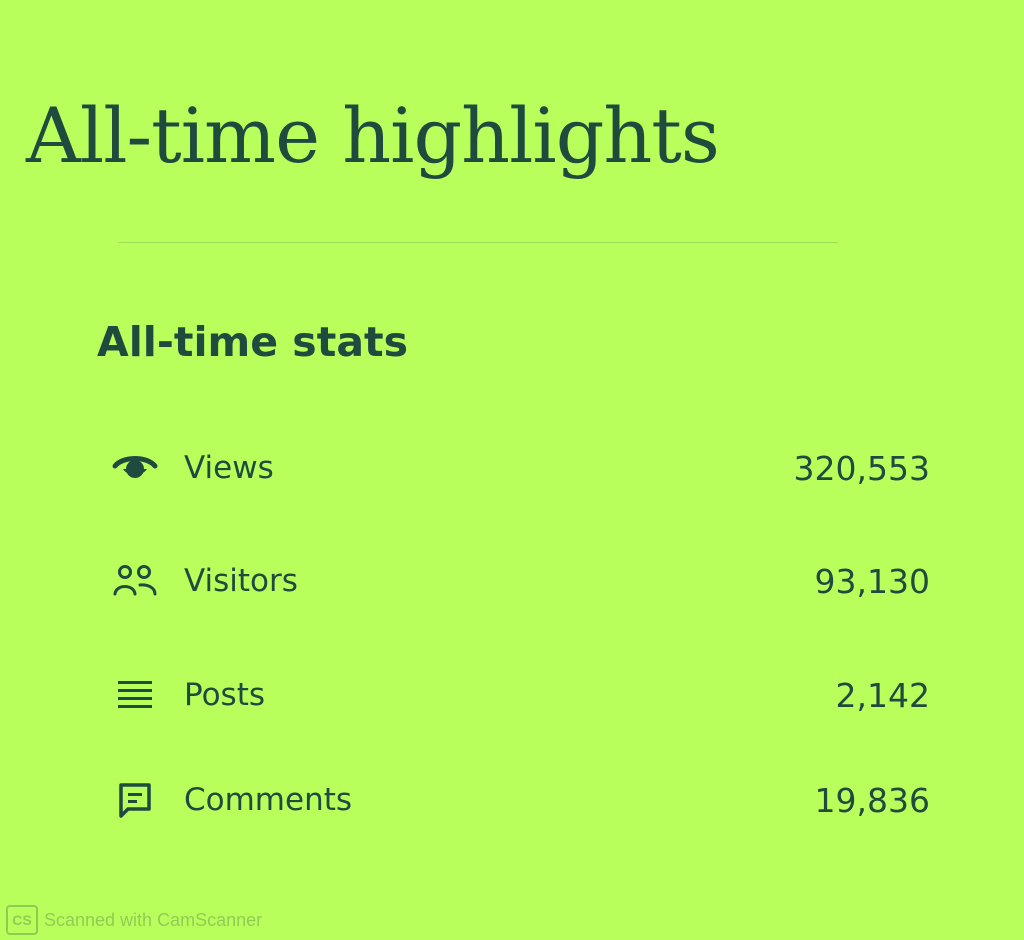 The height and width of the screenshot is (940, 1024). Describe the element at coordinates (135, 695) in the screenshot. I see `posts-icon` at that location.